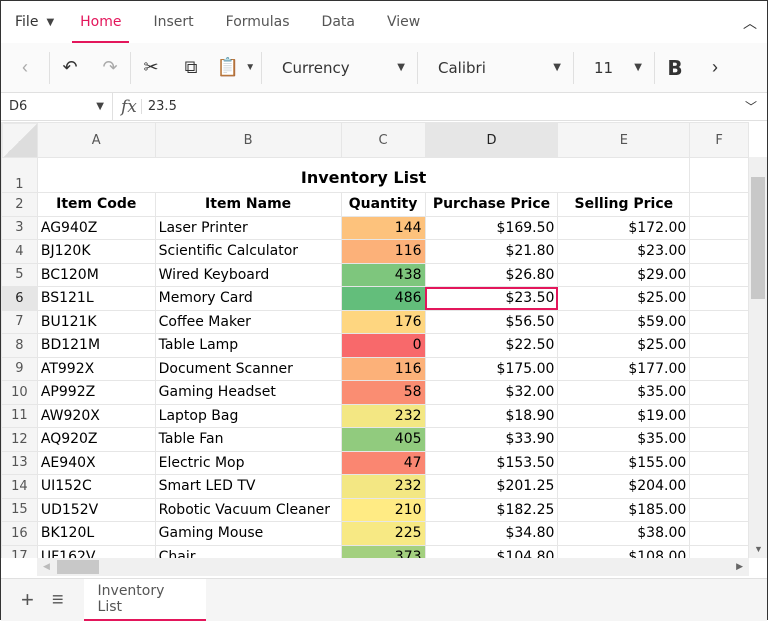 The width and height of the screenshot is (768, 621). What do you see at coordinates (614, 68) in the screenshot?
I see `font-size-dropdown: 11 ▼` at bounding box center [614, 68].